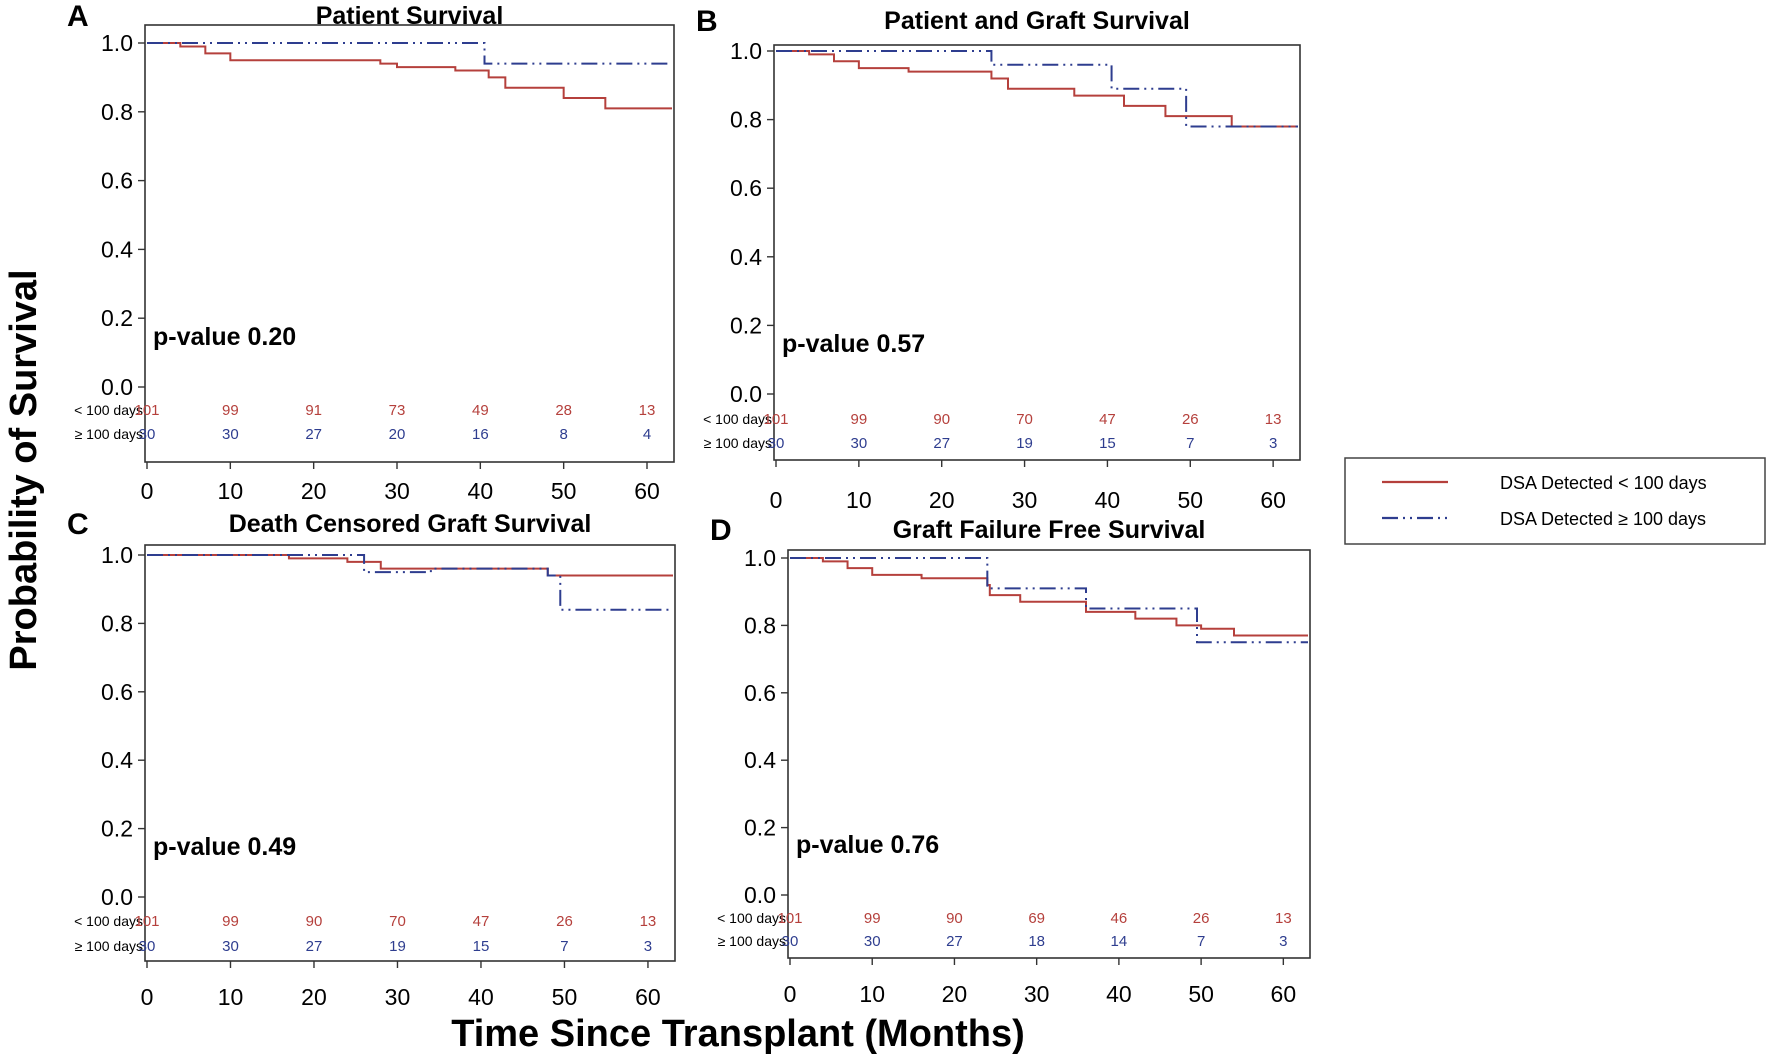 The width and height of the screenshot is (1772, 1062). I want to click on at-risk-count: 8, so click(563, 434).